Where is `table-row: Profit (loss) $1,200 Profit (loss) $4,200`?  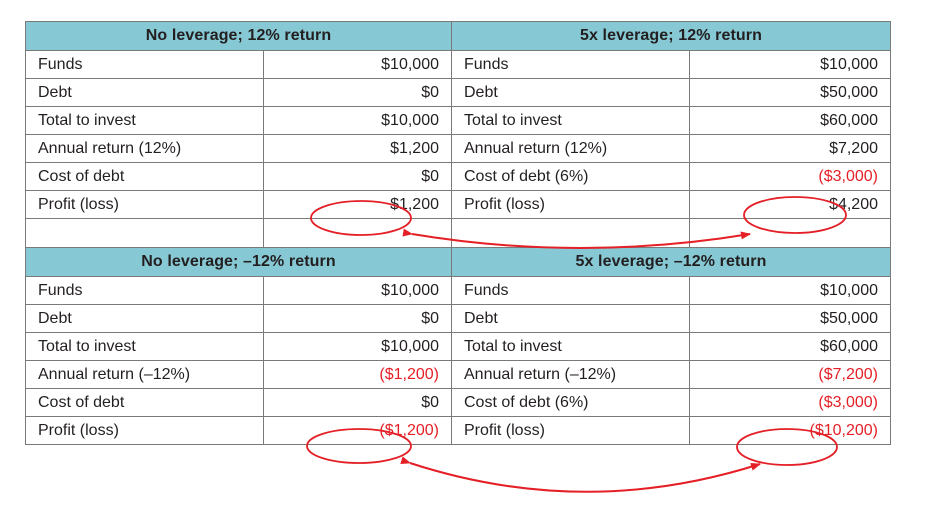
table-row: Profit (loss) $1,200 Profit (loss) $4,200 is located at coordinates (458, 204).